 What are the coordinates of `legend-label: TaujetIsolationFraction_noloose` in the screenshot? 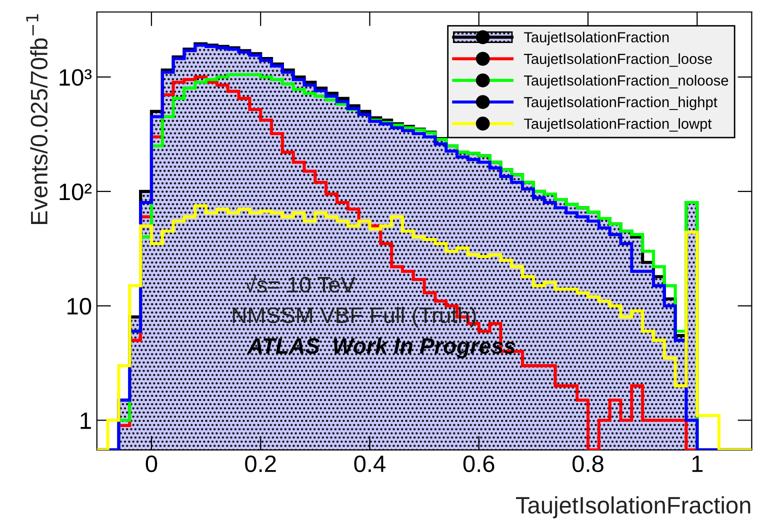 It's located at (626, 81).